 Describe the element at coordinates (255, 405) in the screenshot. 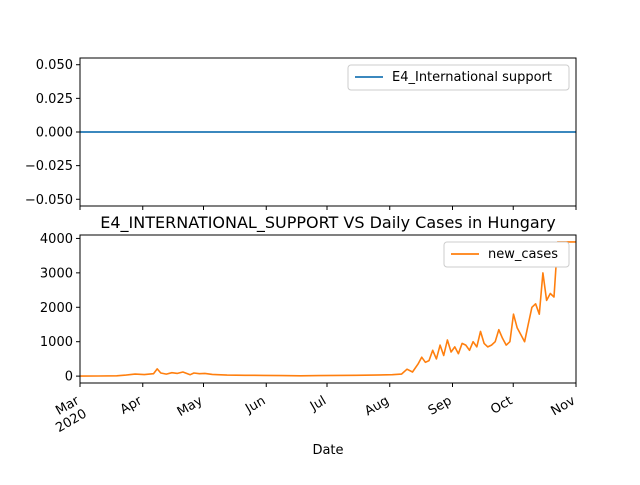

I see `bottom-x-tick-label: Jun` at that location.